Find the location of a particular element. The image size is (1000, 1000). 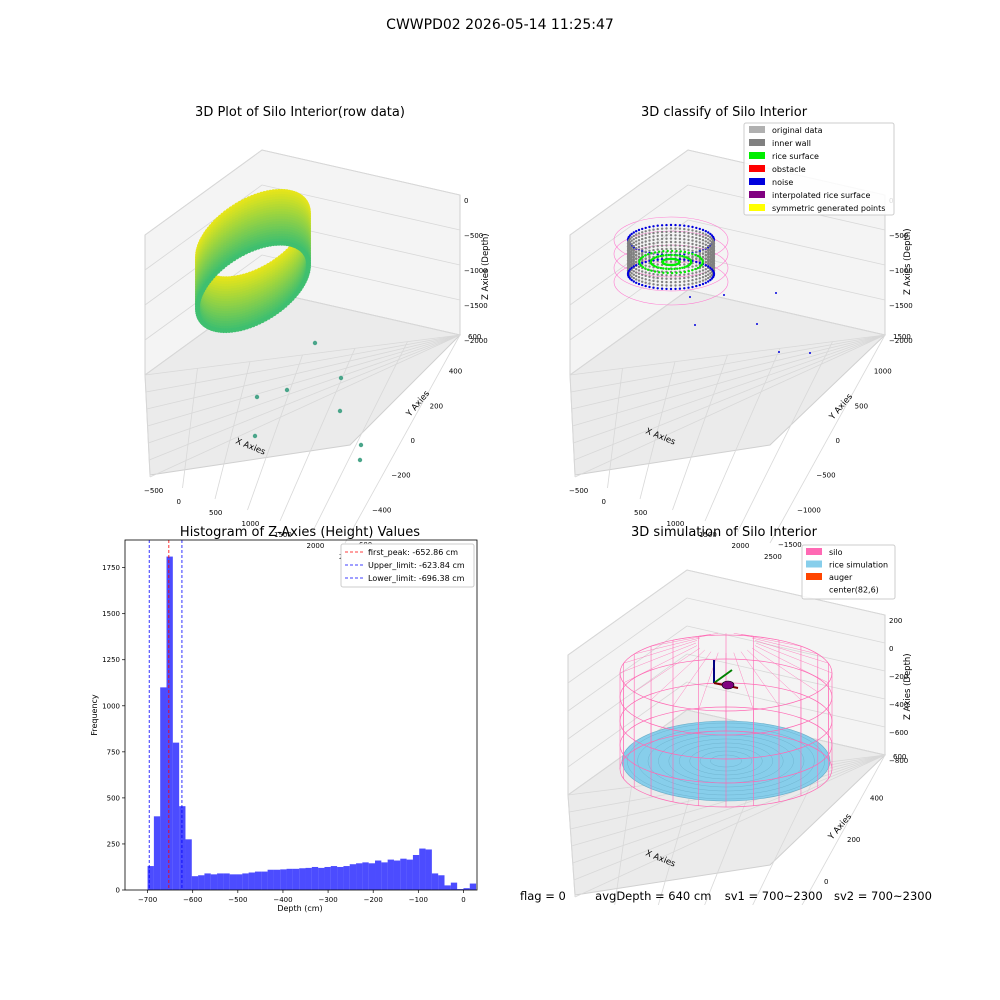

raw-z-tick: 0 is located at coordinates (466, 201).